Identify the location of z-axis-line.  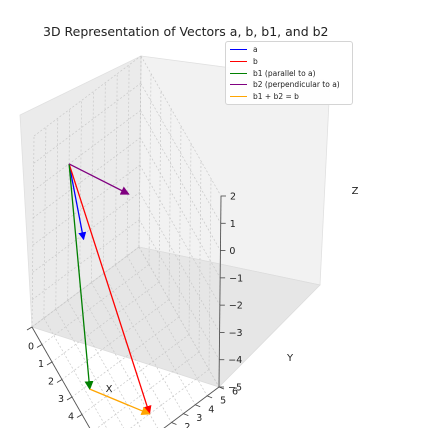
(220, 291).